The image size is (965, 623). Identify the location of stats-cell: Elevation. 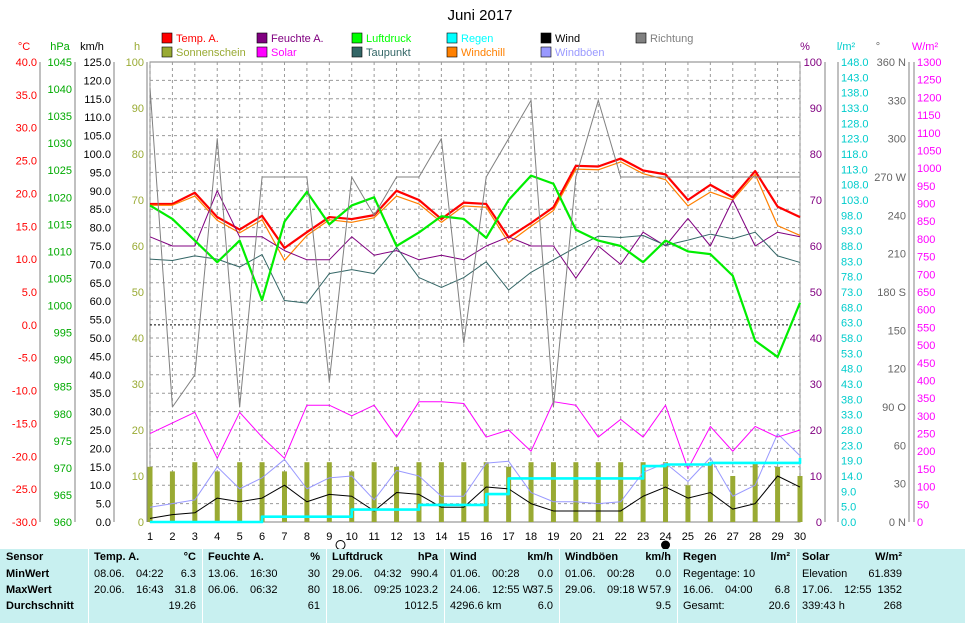
(825, 574).